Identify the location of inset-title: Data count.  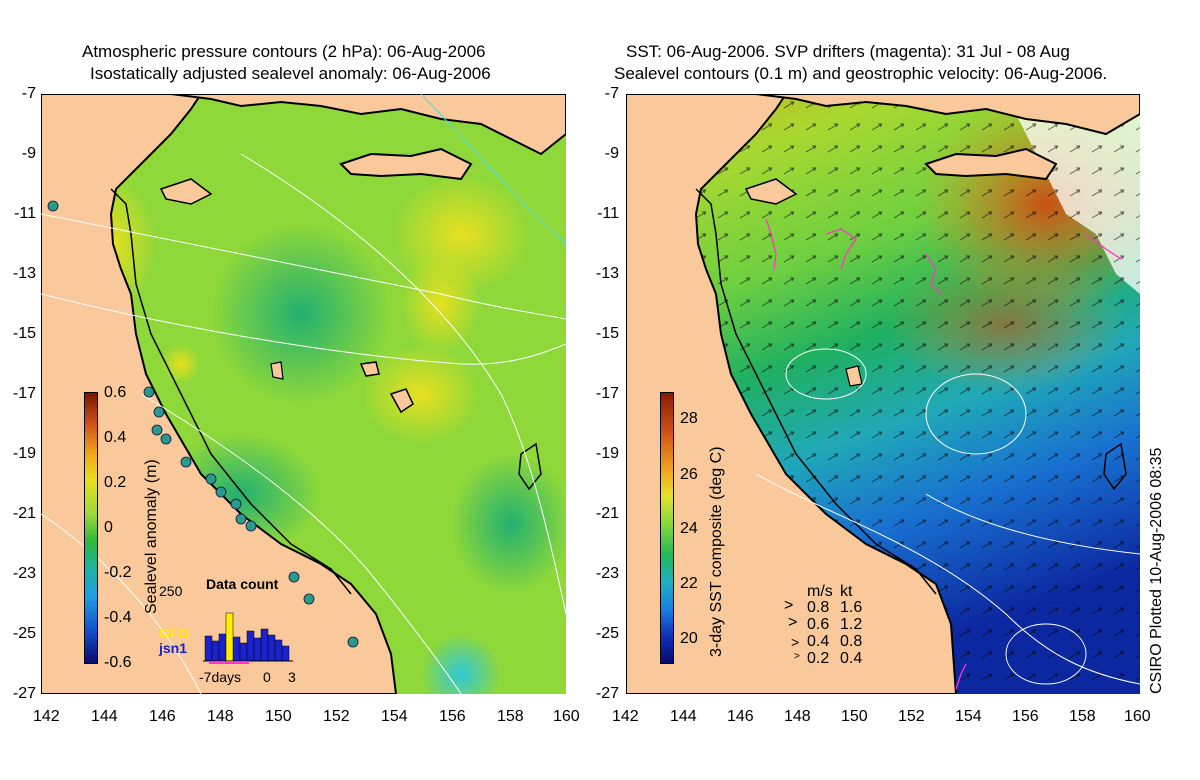
(242, 584).